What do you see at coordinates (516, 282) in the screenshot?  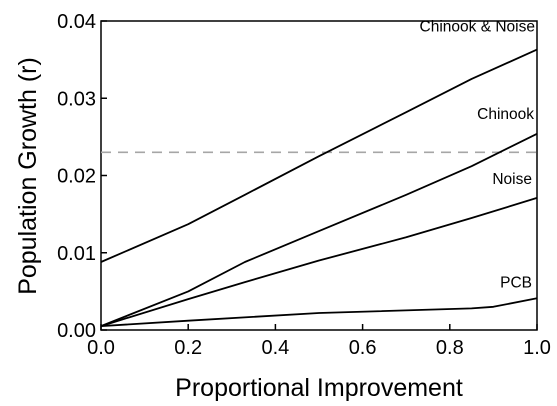 I see `series-label: PCB` at bounding box center [516, 282].